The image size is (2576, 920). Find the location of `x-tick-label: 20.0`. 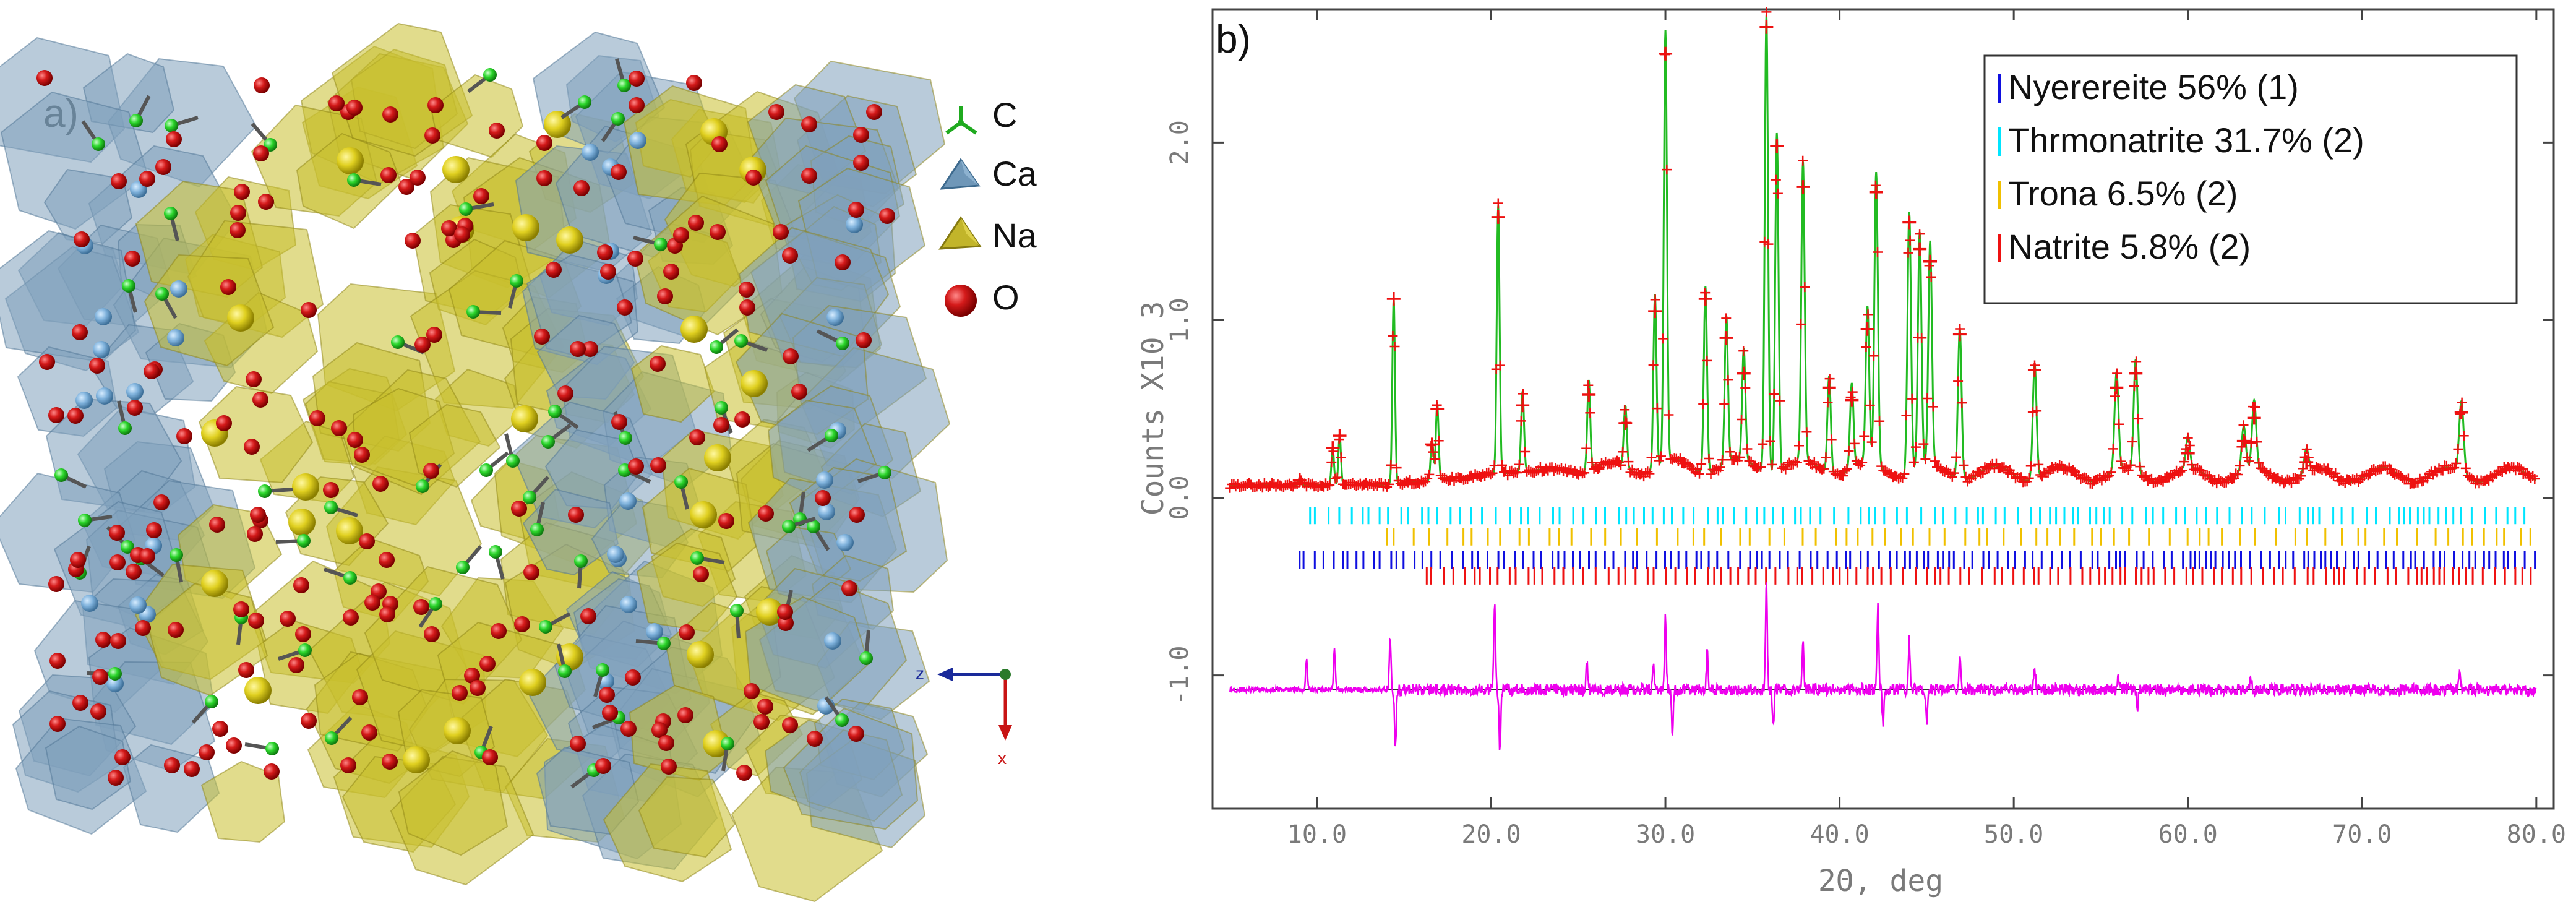

x-tick-label: 20.0 is located at coordinates (1491, 834).